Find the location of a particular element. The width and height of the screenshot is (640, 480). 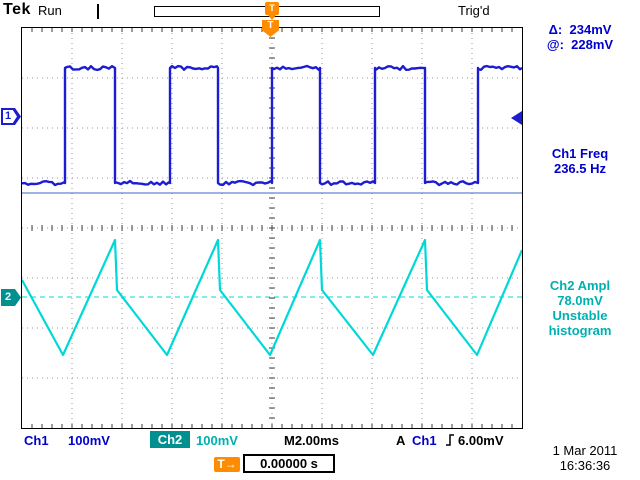

cursor-at-label: @: is located at coordinates (555, 44).